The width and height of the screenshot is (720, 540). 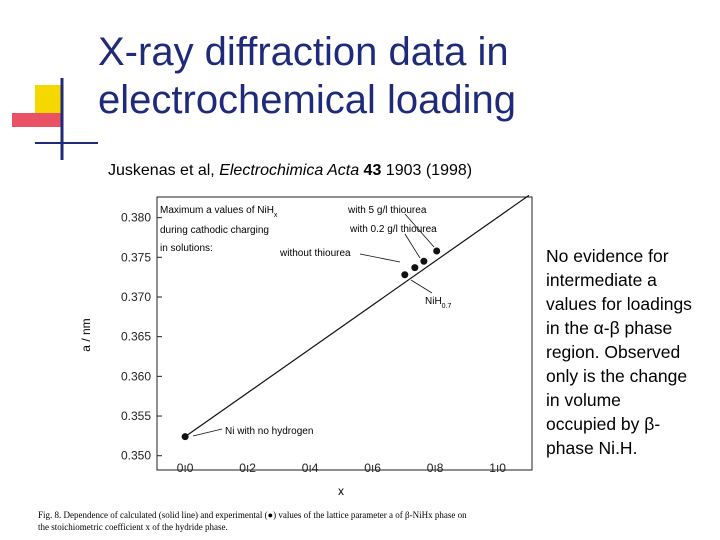 What do you see at coordinates (619, 304) in the screenshot?
I see `side-text-line: values for loadings` at bounding box center [619, 304].